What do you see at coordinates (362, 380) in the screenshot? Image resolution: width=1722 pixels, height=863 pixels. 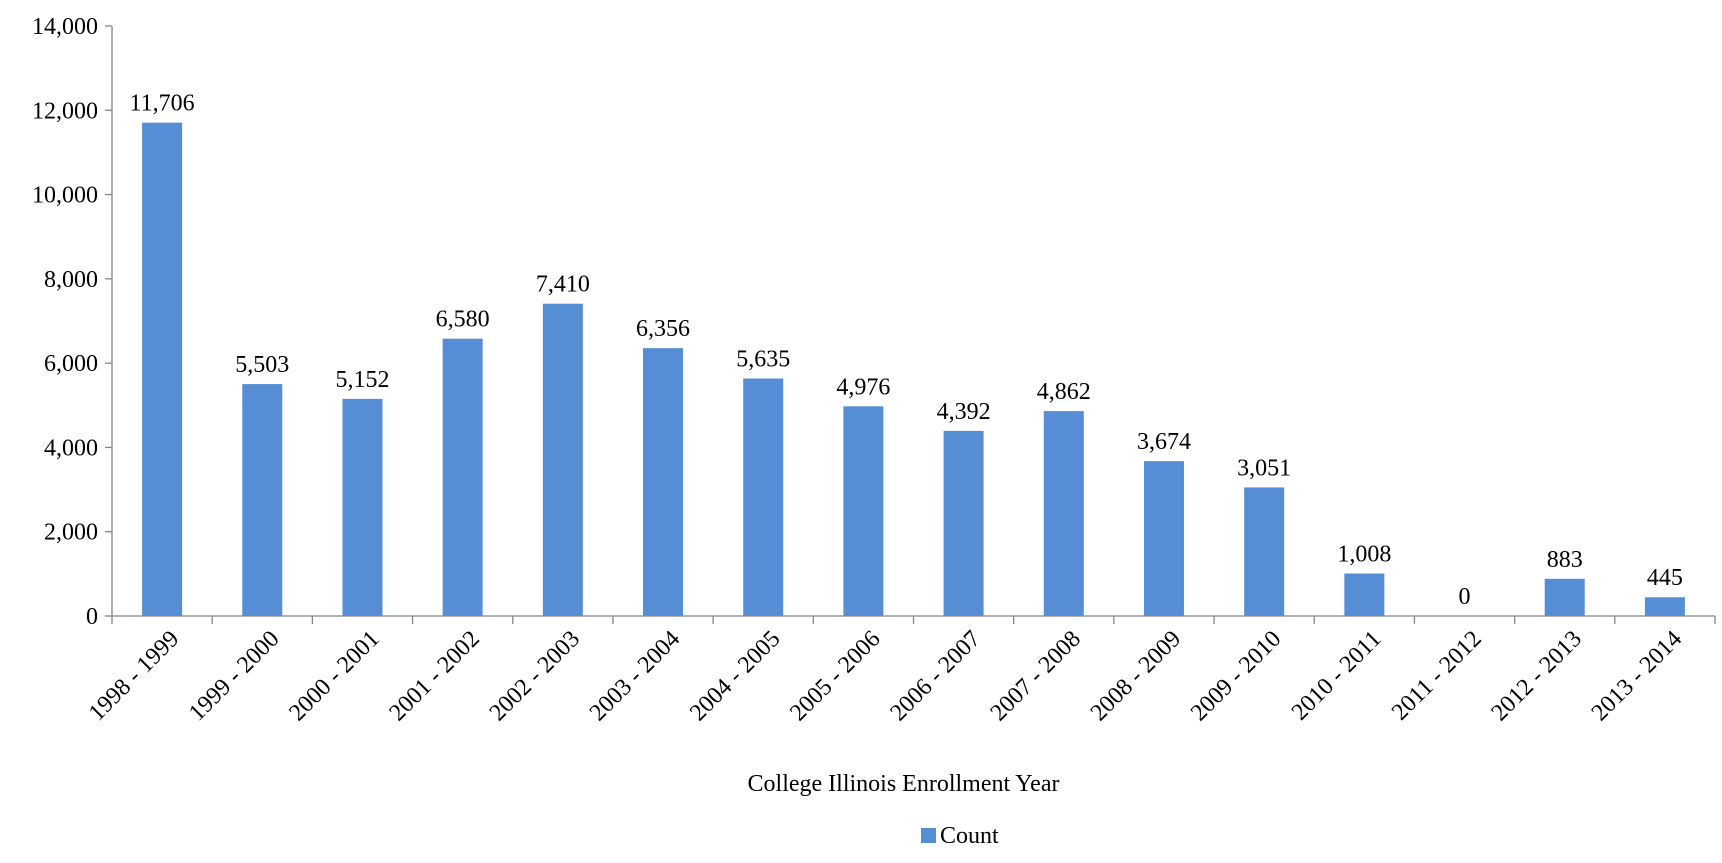 I see `data-label: 5,152` at bounding box center [362, 380].